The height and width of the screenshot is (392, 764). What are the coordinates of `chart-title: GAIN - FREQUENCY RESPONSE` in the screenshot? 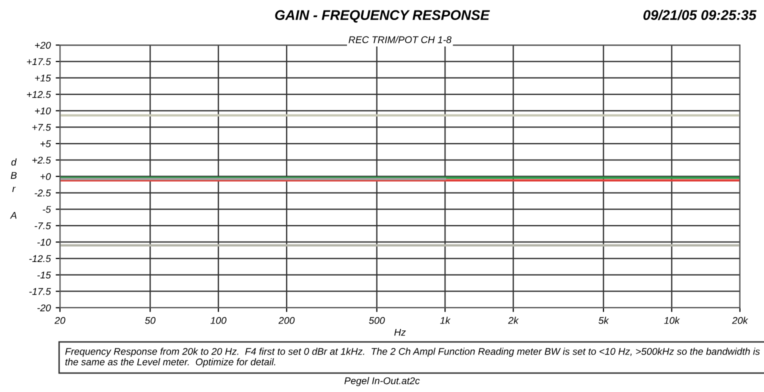 It's located at (382, 16).